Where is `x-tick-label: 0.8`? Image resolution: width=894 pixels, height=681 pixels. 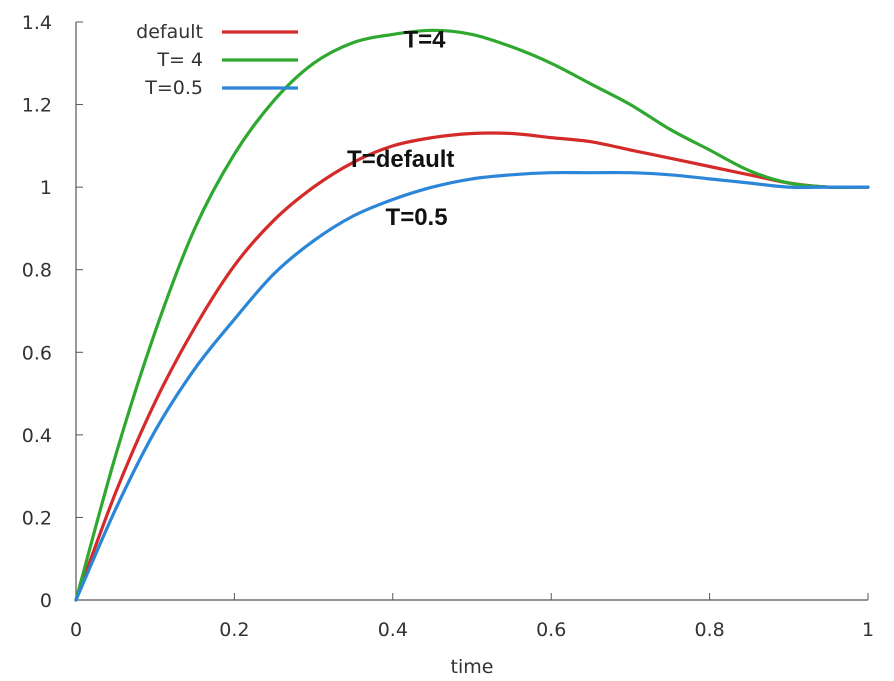
x-tick-label: 0.8 is located at coordinates (709, 630).